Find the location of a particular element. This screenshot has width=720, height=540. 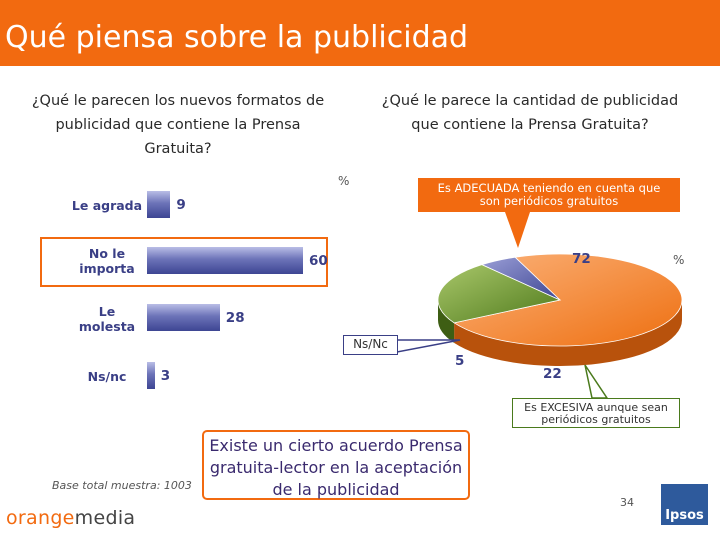

pie-side-adecuada is located at coordinates (446, 321).